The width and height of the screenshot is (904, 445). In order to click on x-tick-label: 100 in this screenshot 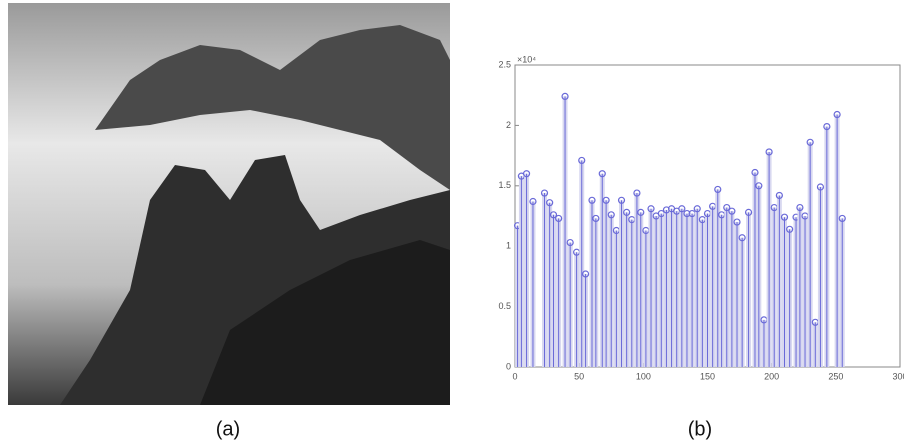, I will do `click(643, 376)`.